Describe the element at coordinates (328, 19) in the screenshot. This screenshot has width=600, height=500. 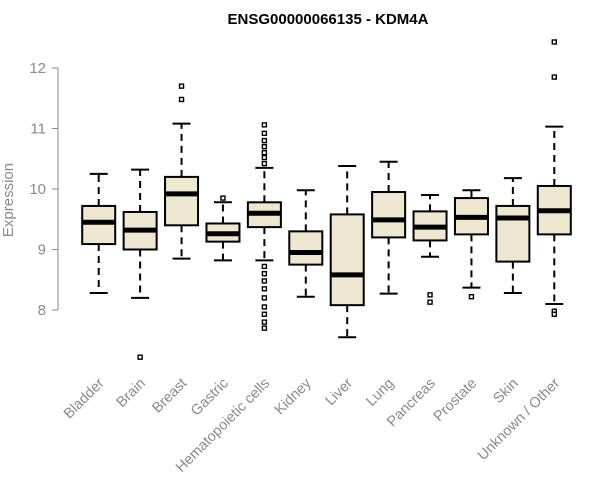
I see `chart-title: ENSG00000066135 - KDM4A` at that location.